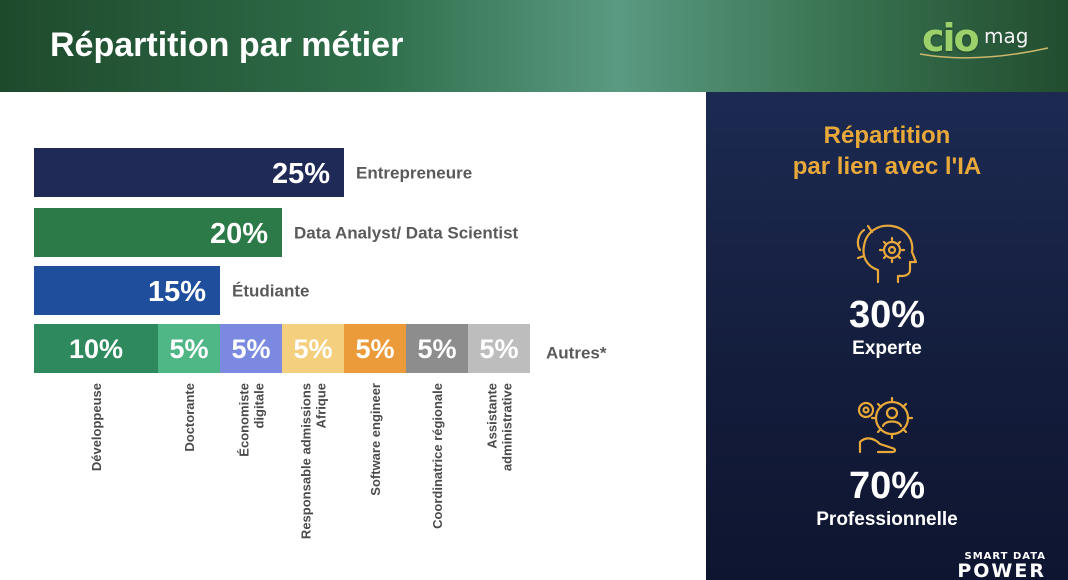 Image resolution: width=1068 pixels, height=580 pixels. What do you see at coordinates (984, 53) in the screenshot?
I see `logo-swoosh-icon` at bounding box center [984, 53].